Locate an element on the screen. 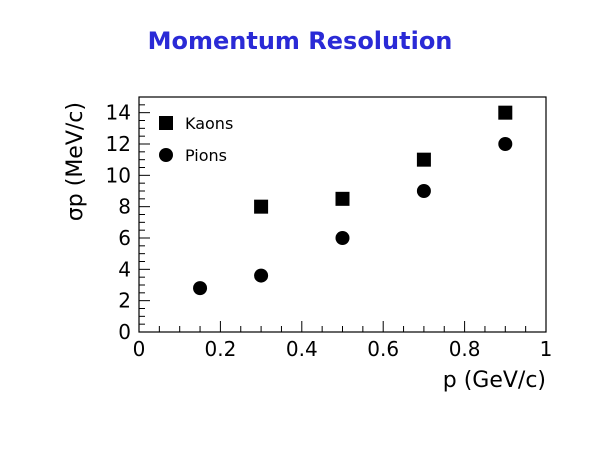 This screenshot has width=600, height=450. y-tick-label: 12 is located at coordinates (118, 144).